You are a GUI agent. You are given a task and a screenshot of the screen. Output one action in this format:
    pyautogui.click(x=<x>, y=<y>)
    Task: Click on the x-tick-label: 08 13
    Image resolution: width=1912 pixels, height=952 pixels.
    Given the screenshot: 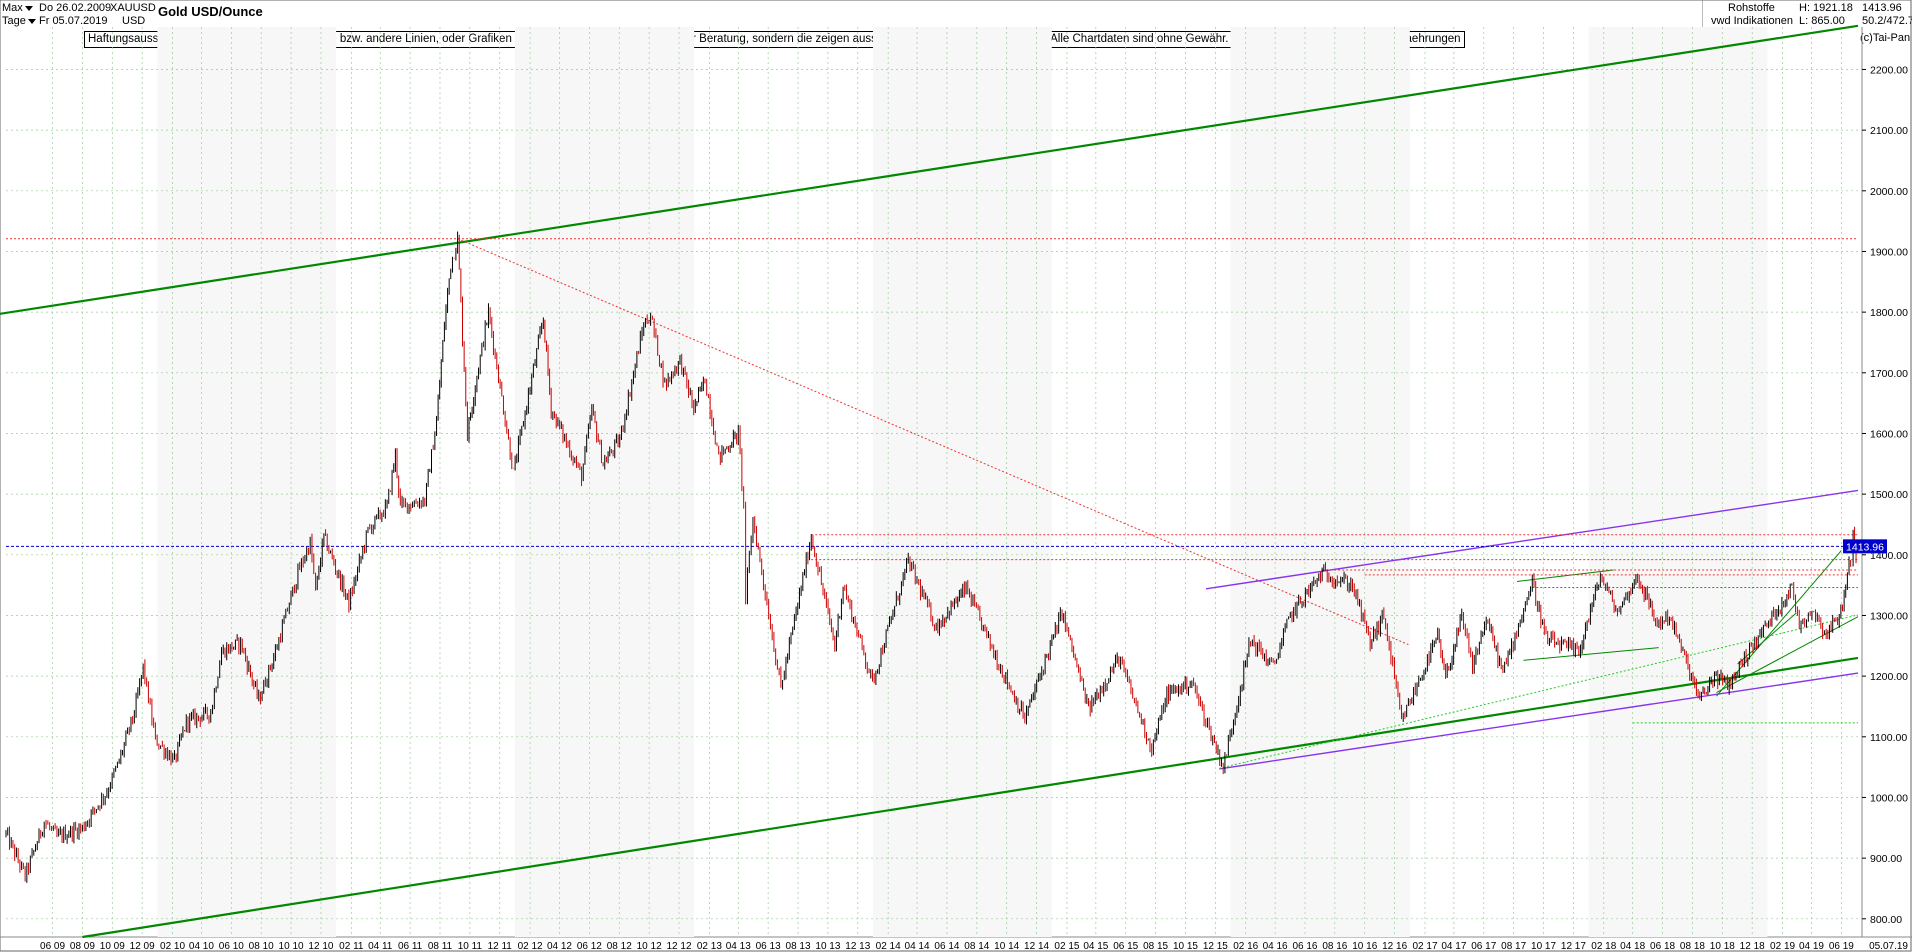 What is the action you would take?
    pyautogui.click(x=798, y=946)
    